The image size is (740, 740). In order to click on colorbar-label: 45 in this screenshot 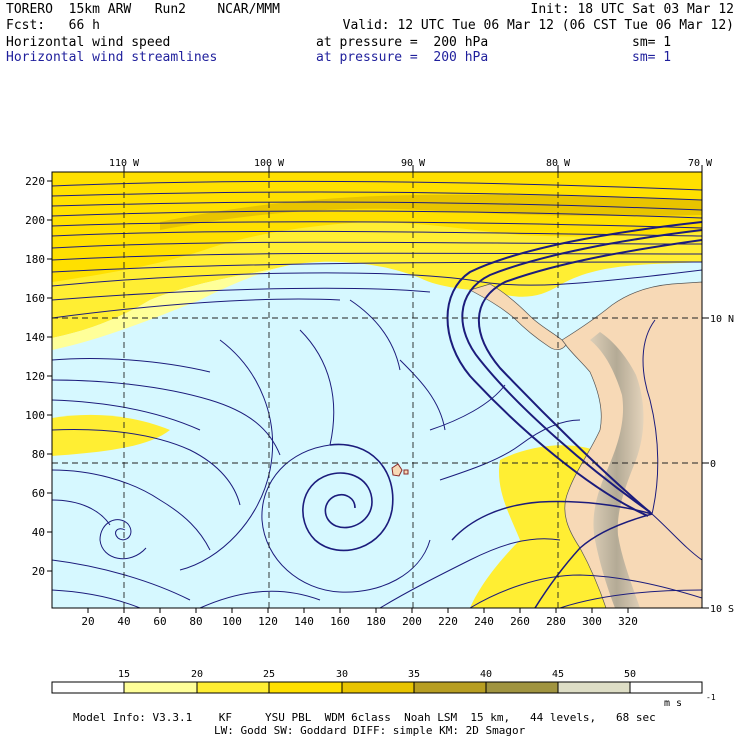, I will do `click(558, 674)`.